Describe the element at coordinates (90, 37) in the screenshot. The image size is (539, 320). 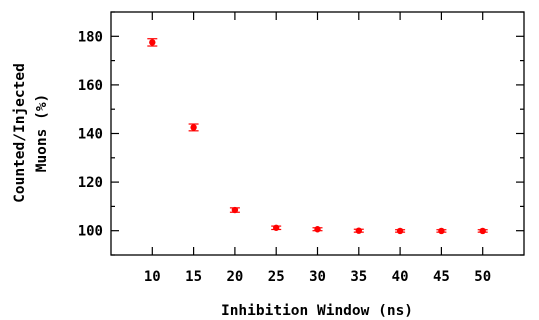
I see `y-tick-label: 180` at that location.